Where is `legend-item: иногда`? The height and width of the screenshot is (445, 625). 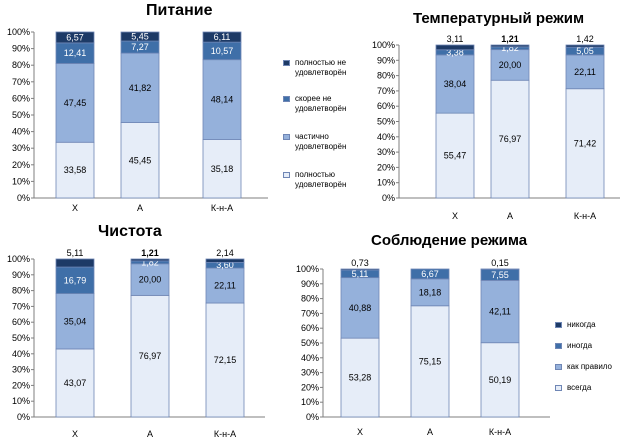 legend-item: иногда is located at coordinates (573, 346).